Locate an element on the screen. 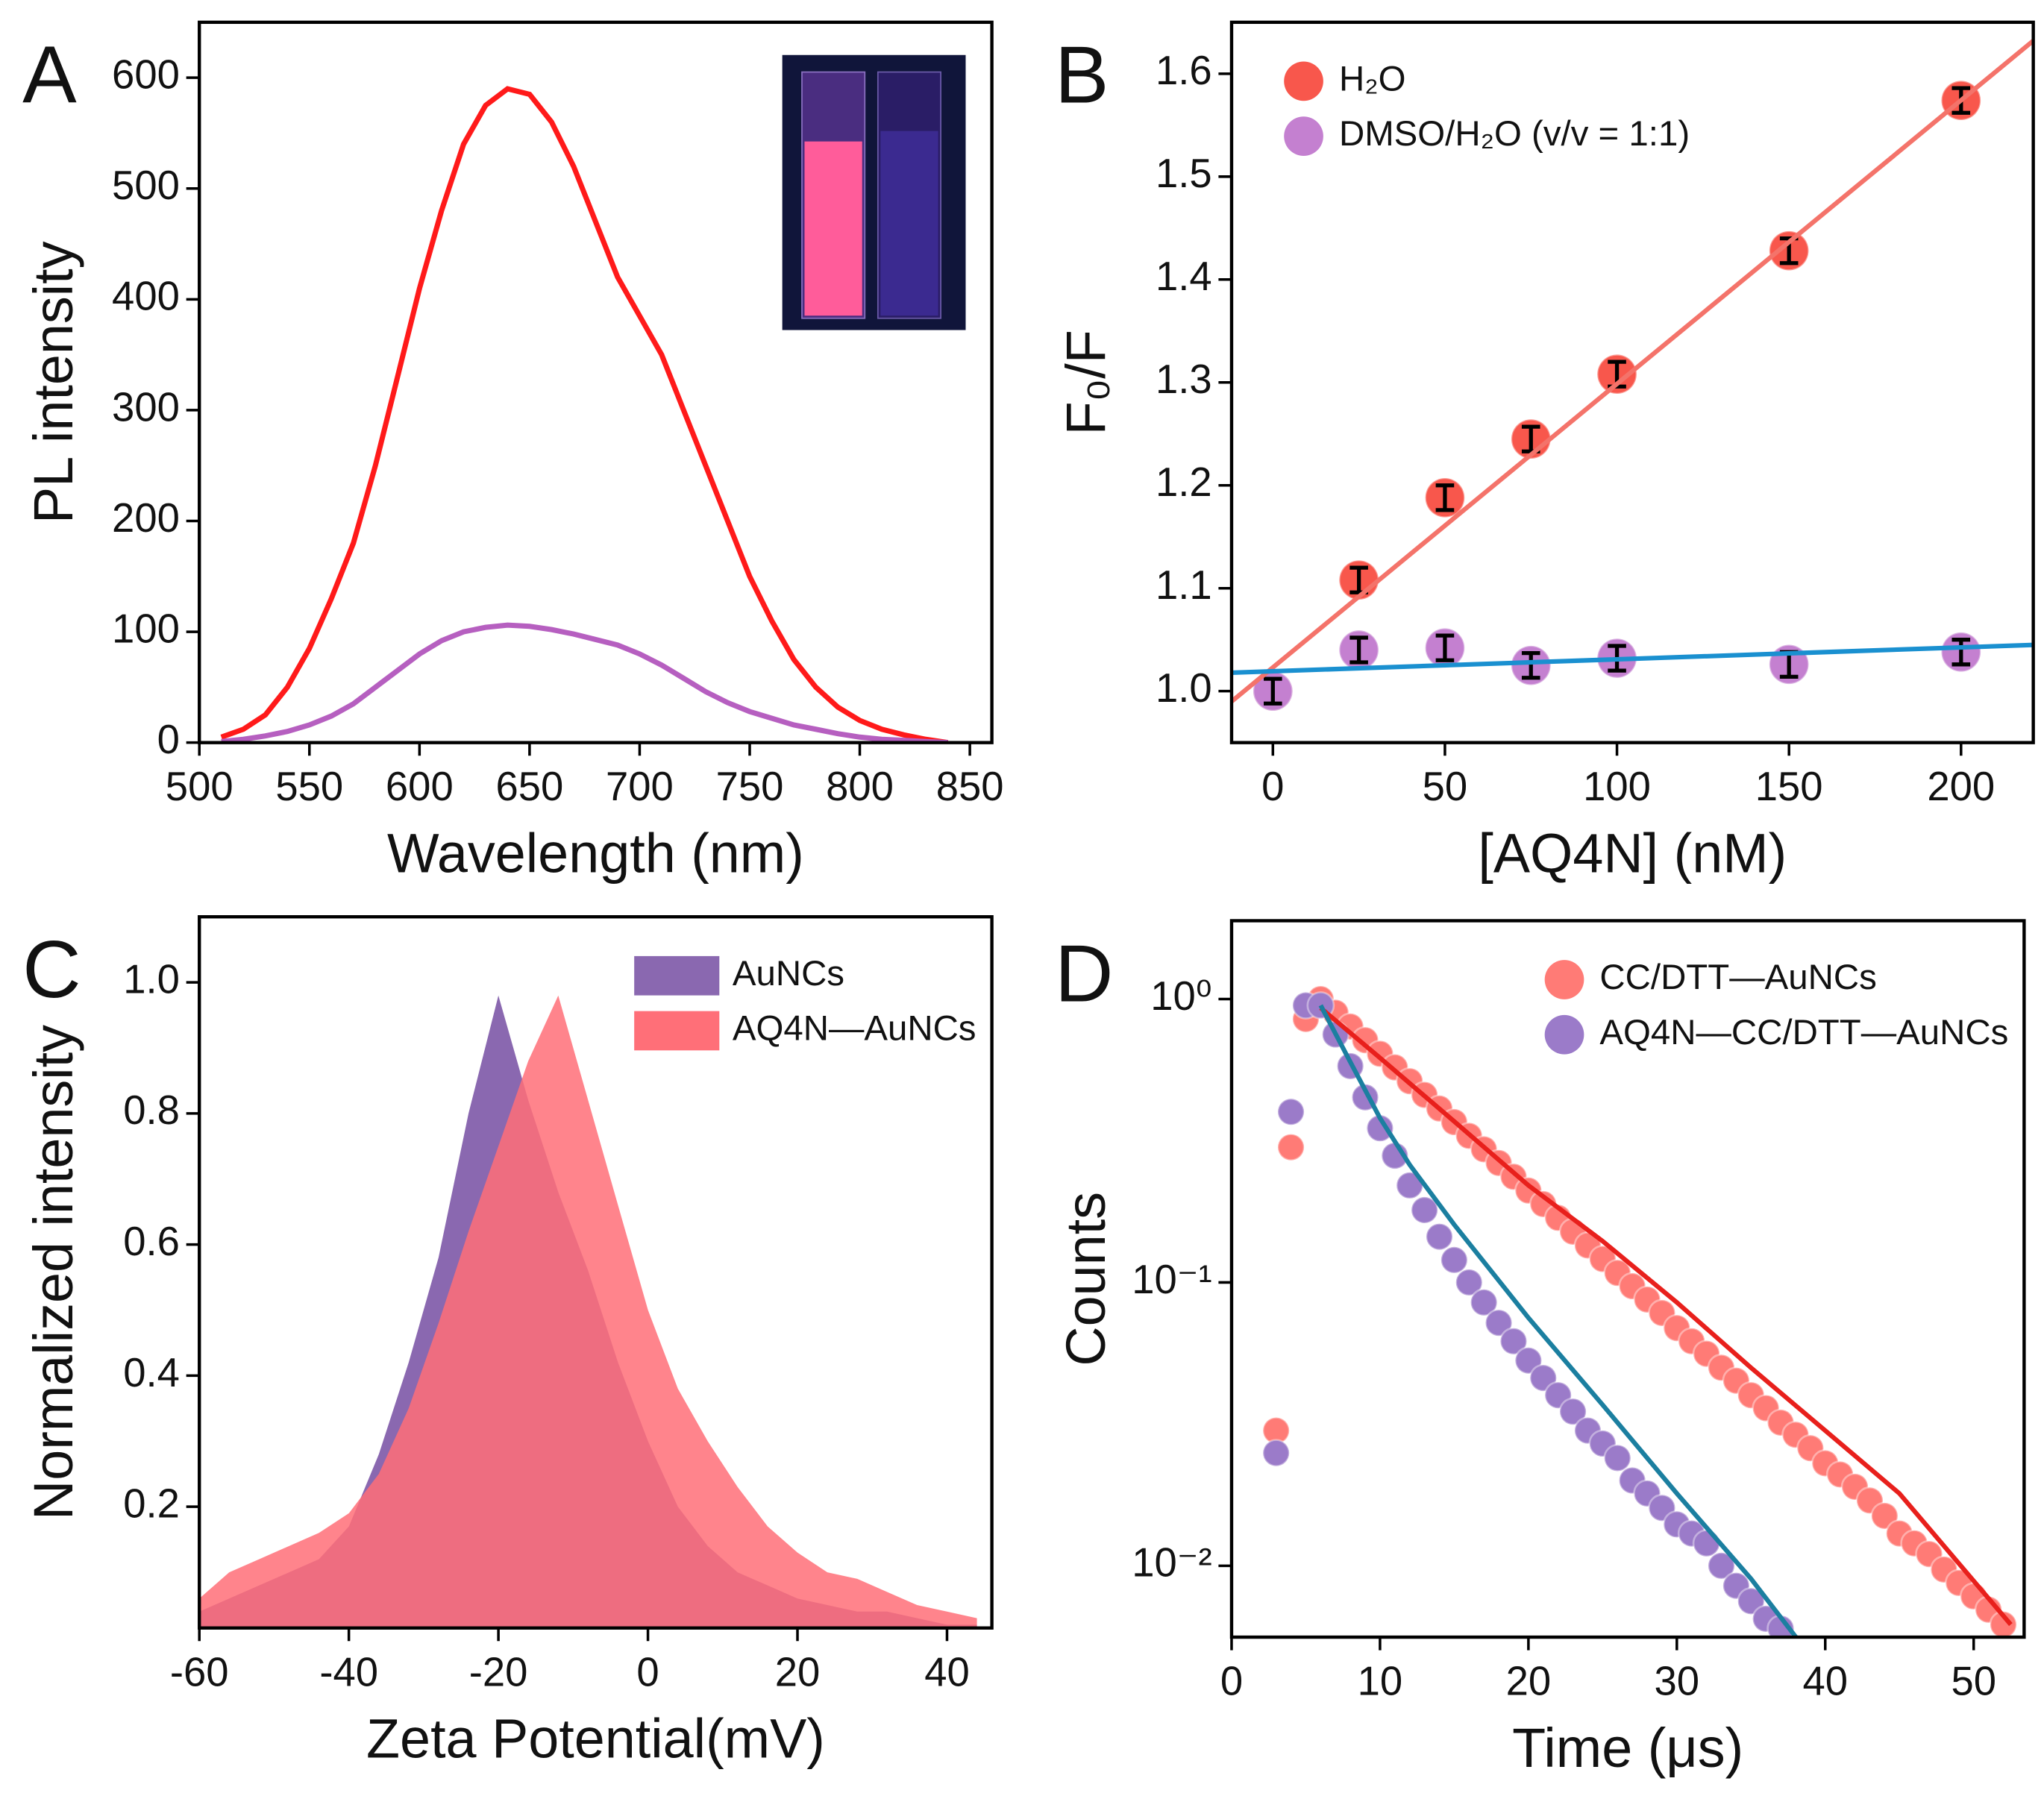 This screenshot has height=1793, width=2044. legend: AuNCs AQ4N—AuNCs is located at coordinates (805, 1003).